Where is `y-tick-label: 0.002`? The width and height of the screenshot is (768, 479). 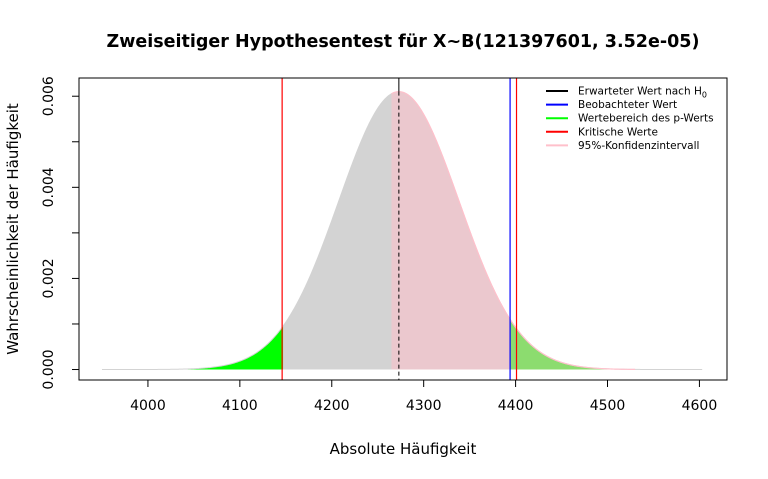
y-tick-label: 0.002 is located at coordinates (49, 278).